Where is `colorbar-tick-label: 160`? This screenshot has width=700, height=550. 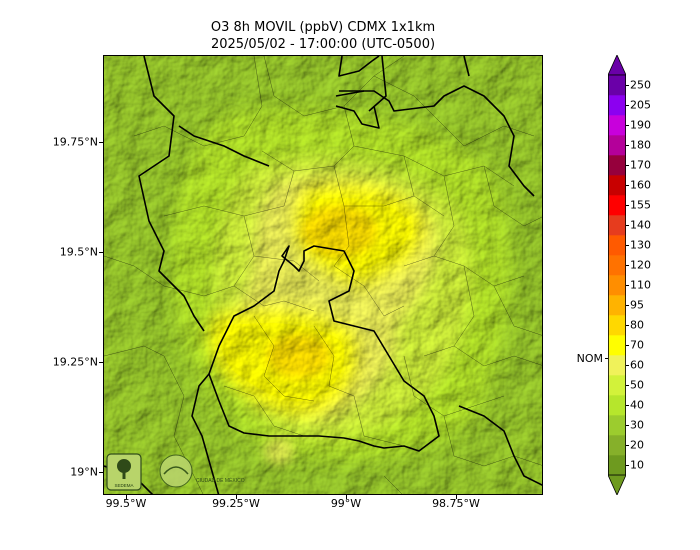
colorbar-tick-label: 160 is located at coordinates (640, 185).